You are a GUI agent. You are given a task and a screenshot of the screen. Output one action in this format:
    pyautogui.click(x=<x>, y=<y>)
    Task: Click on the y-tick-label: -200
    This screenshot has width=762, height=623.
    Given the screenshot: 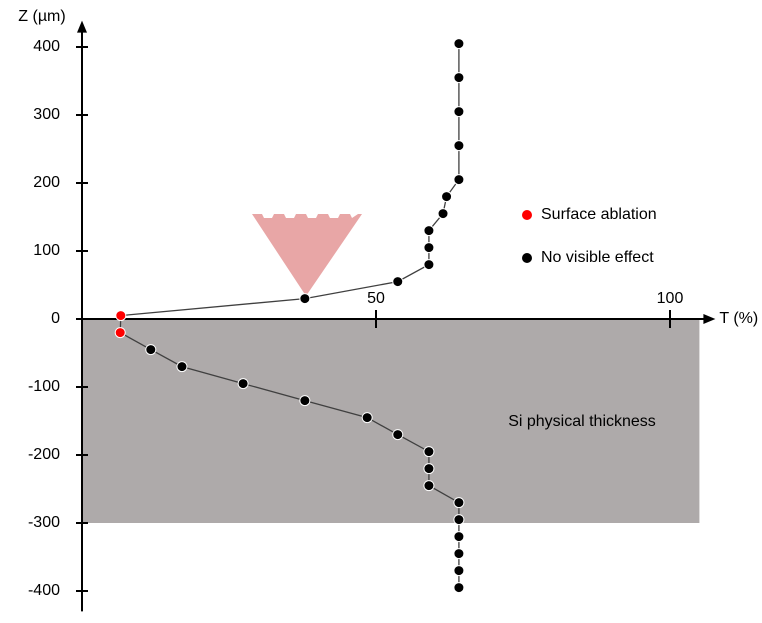 What is the action you would take?
    pyautogui.click(x=44, y=454)
    